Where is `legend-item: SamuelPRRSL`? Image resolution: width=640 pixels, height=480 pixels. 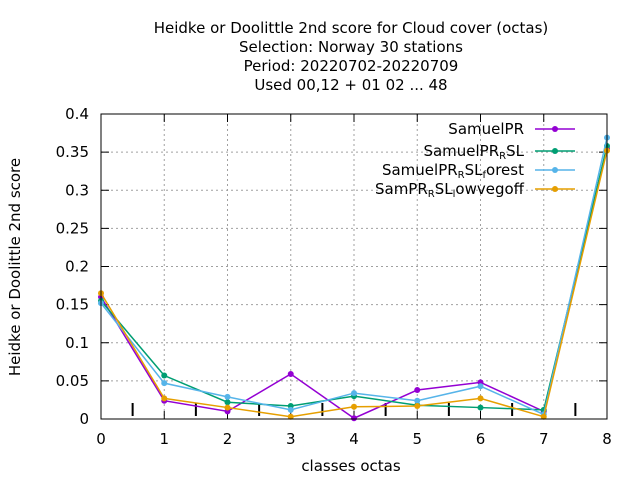 legend-item: SamuelPRRSL is located at coordinates (499, 152).